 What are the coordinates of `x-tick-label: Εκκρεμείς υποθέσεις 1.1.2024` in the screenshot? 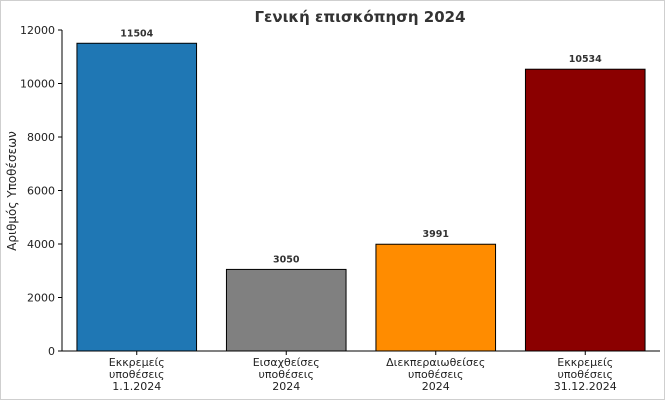 It's located at (137, 374).